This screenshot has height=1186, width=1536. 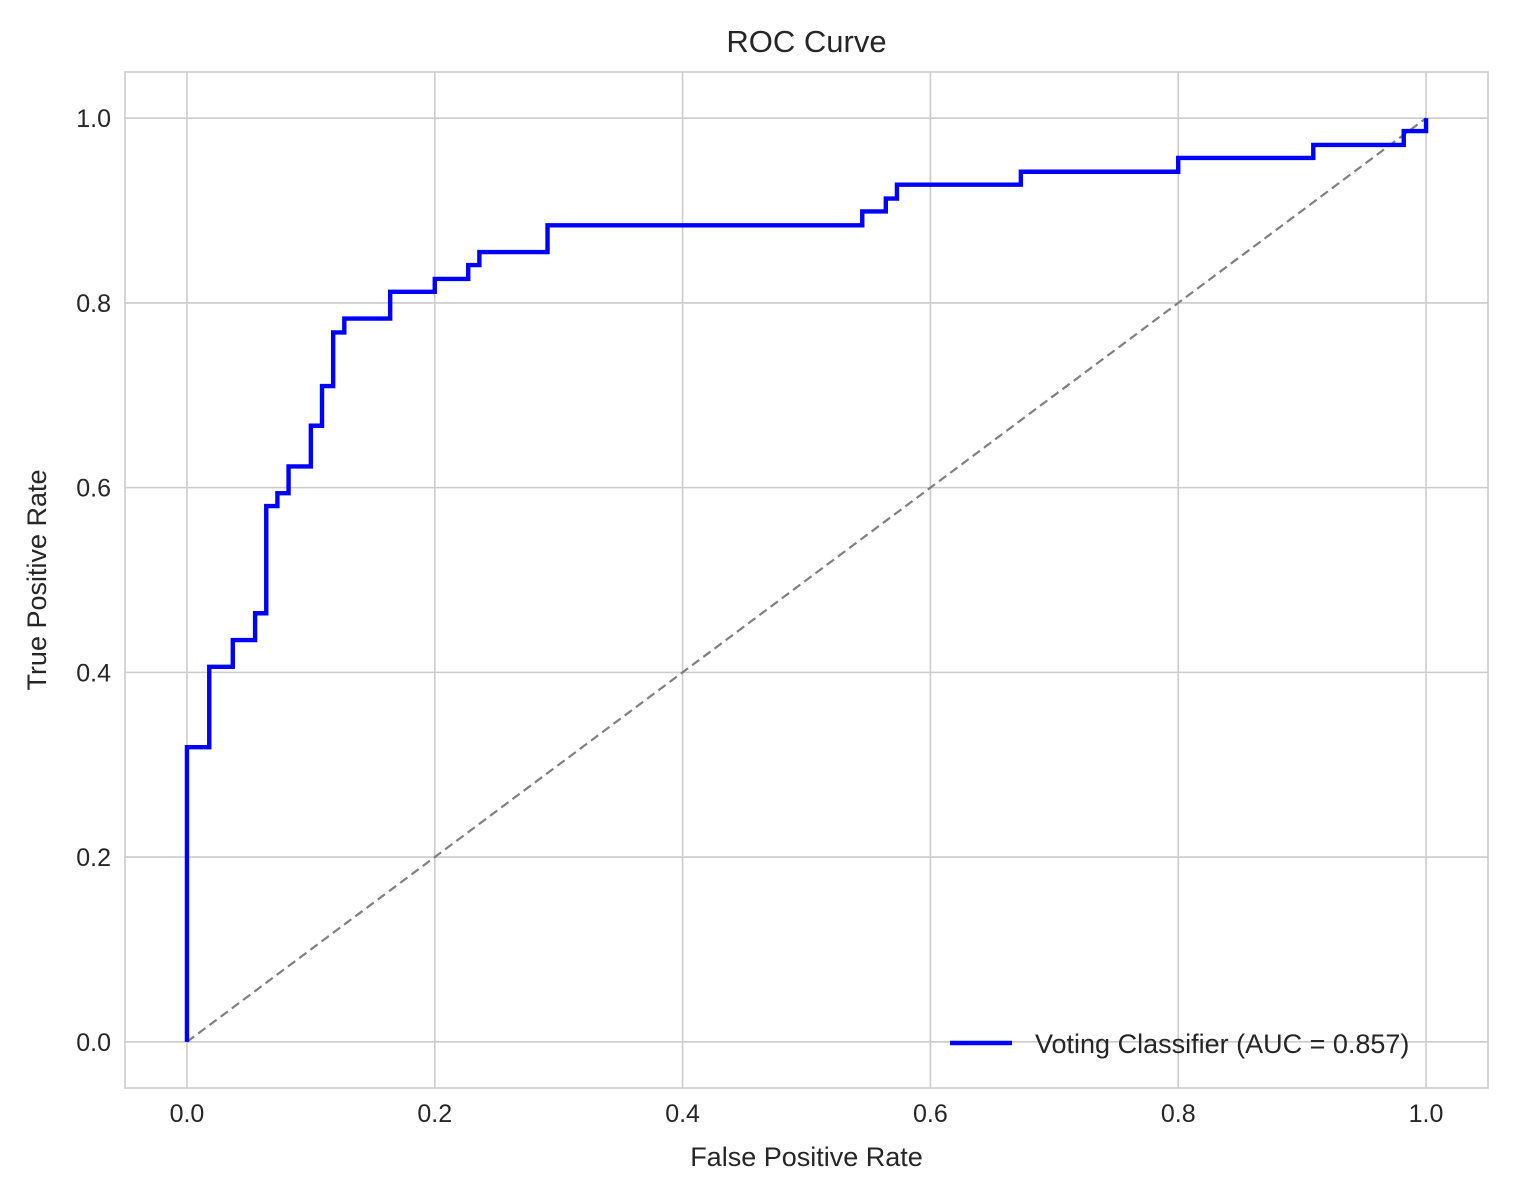 What do you see at coordinates (434, 1114) in the screenshot?
I see `x-tick-label: 0.2` at bounding box center [434, 1114].